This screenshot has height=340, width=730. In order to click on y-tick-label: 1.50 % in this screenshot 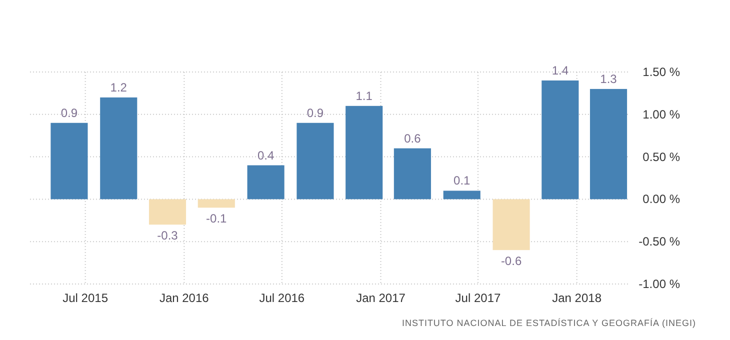, I will do `click(661, 72)`.